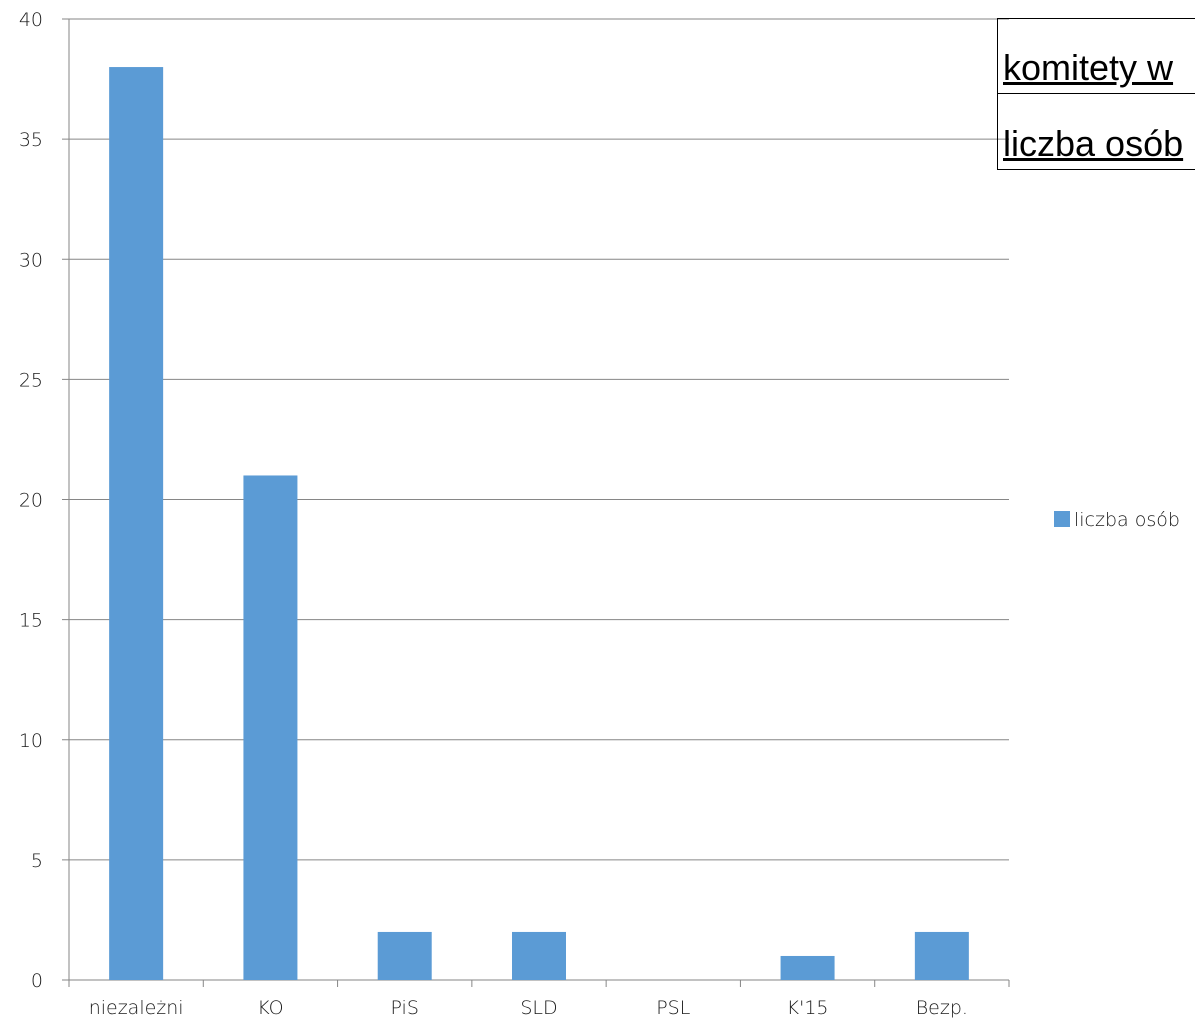 The width and height of the screenshot is (1195, 1028). What do you see at coordinates (1127, 520) in the screenshot?
I see `legend-label: liczba osób` at bounding box center [1127, 520].